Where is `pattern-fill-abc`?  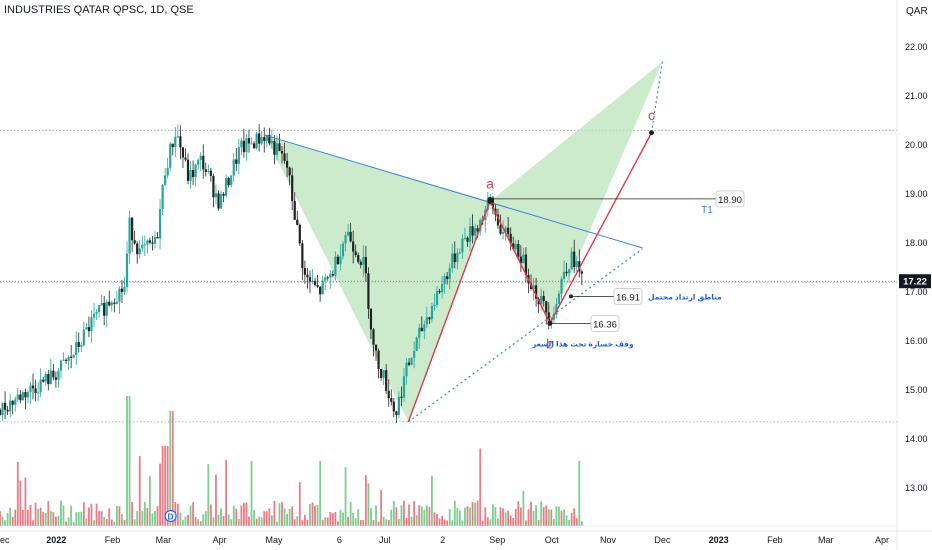 pattern-fill-abc is located at coordinates (576, 192).